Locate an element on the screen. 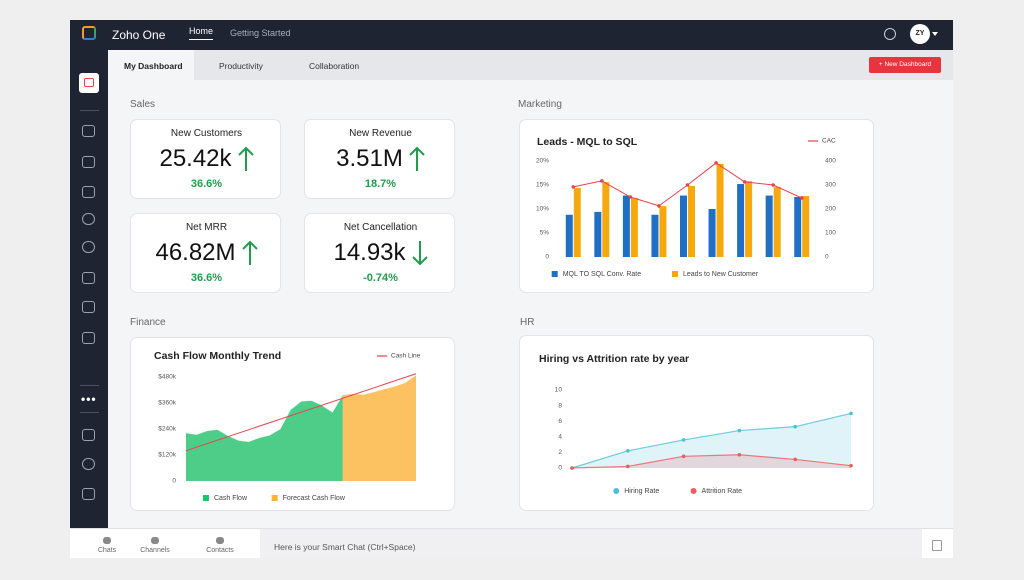 This screenshot has width=1024, height=580. y-tick-label: 5% is located at coordinates (545, 233).